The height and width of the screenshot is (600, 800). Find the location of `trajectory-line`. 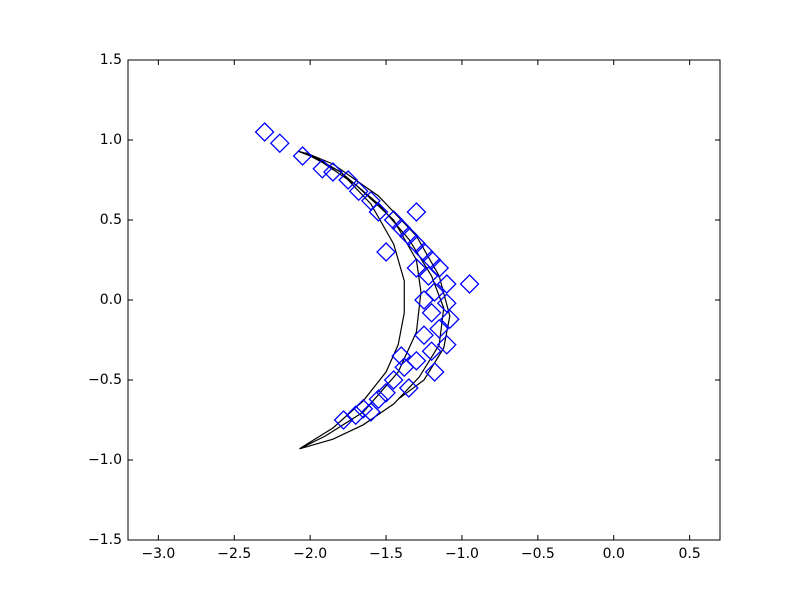

trajectory-line is located at coordinates (374, 300).